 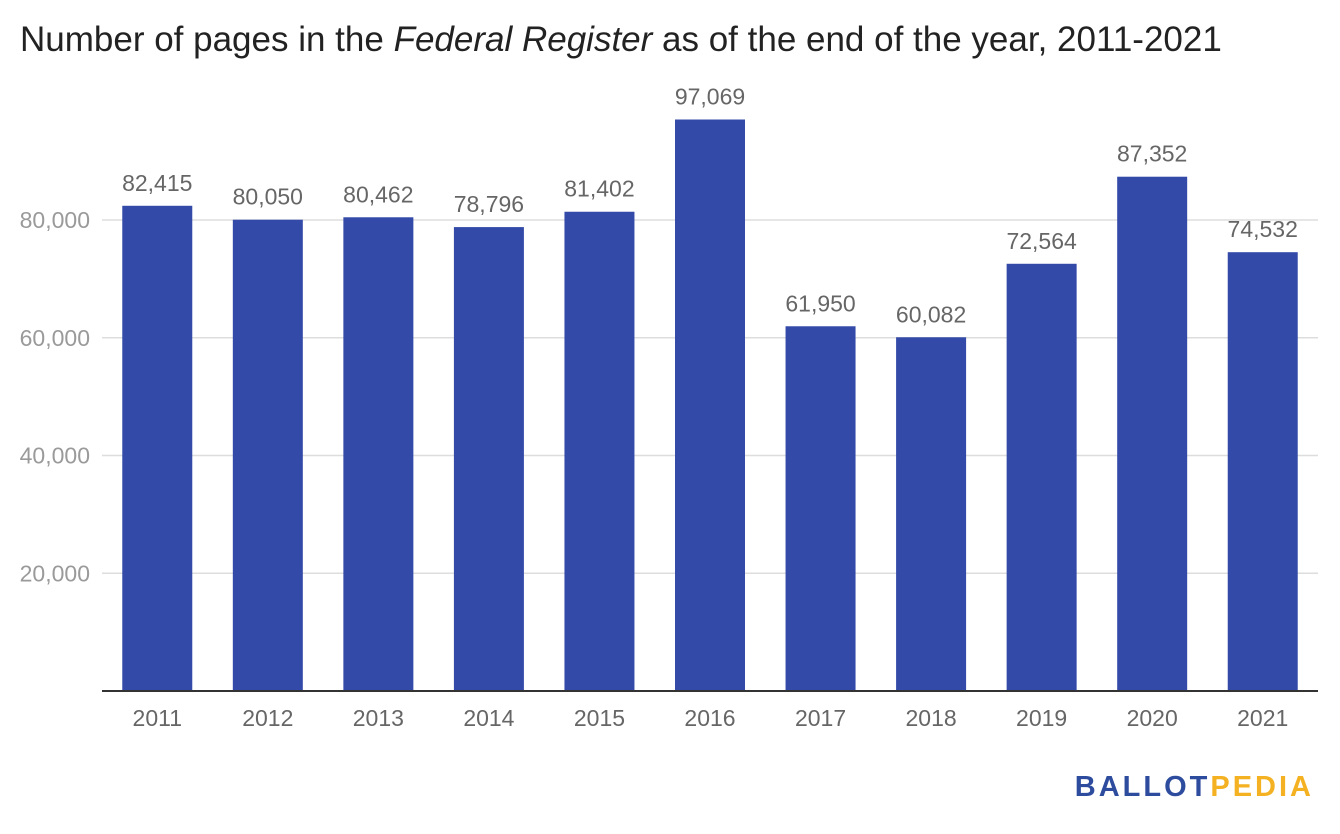 What do you see at coordinates (931, 514) in the screenshot?
I see `bar-2018` at bounding box center [931, 514].